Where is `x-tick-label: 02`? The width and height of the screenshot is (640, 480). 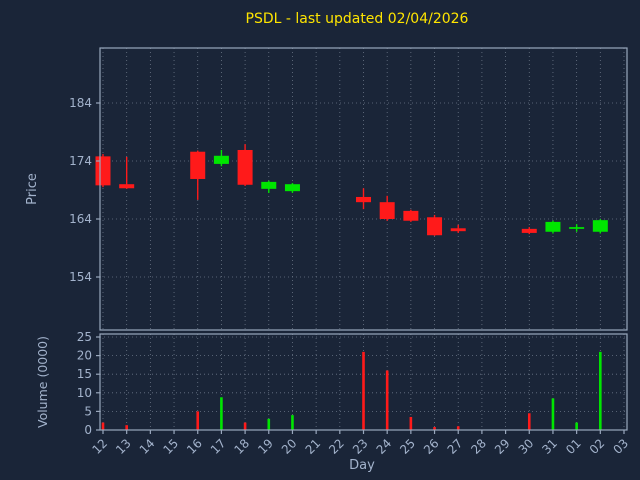
x-tick-label: 02 is located at coordinates (597, 446).